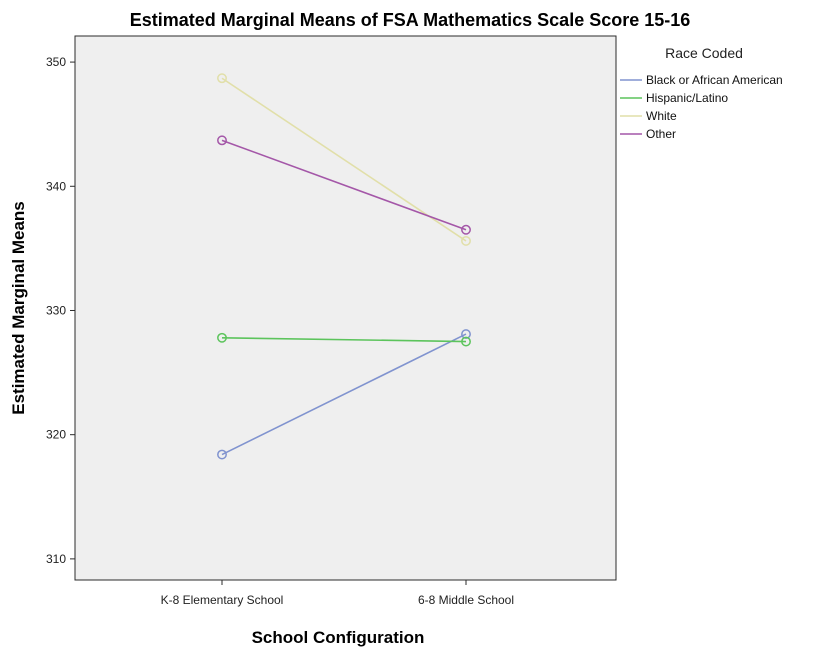  Describe the element at coordinates (56, 62) in the screenshot. I see `y-tick-label: 350` at that location.